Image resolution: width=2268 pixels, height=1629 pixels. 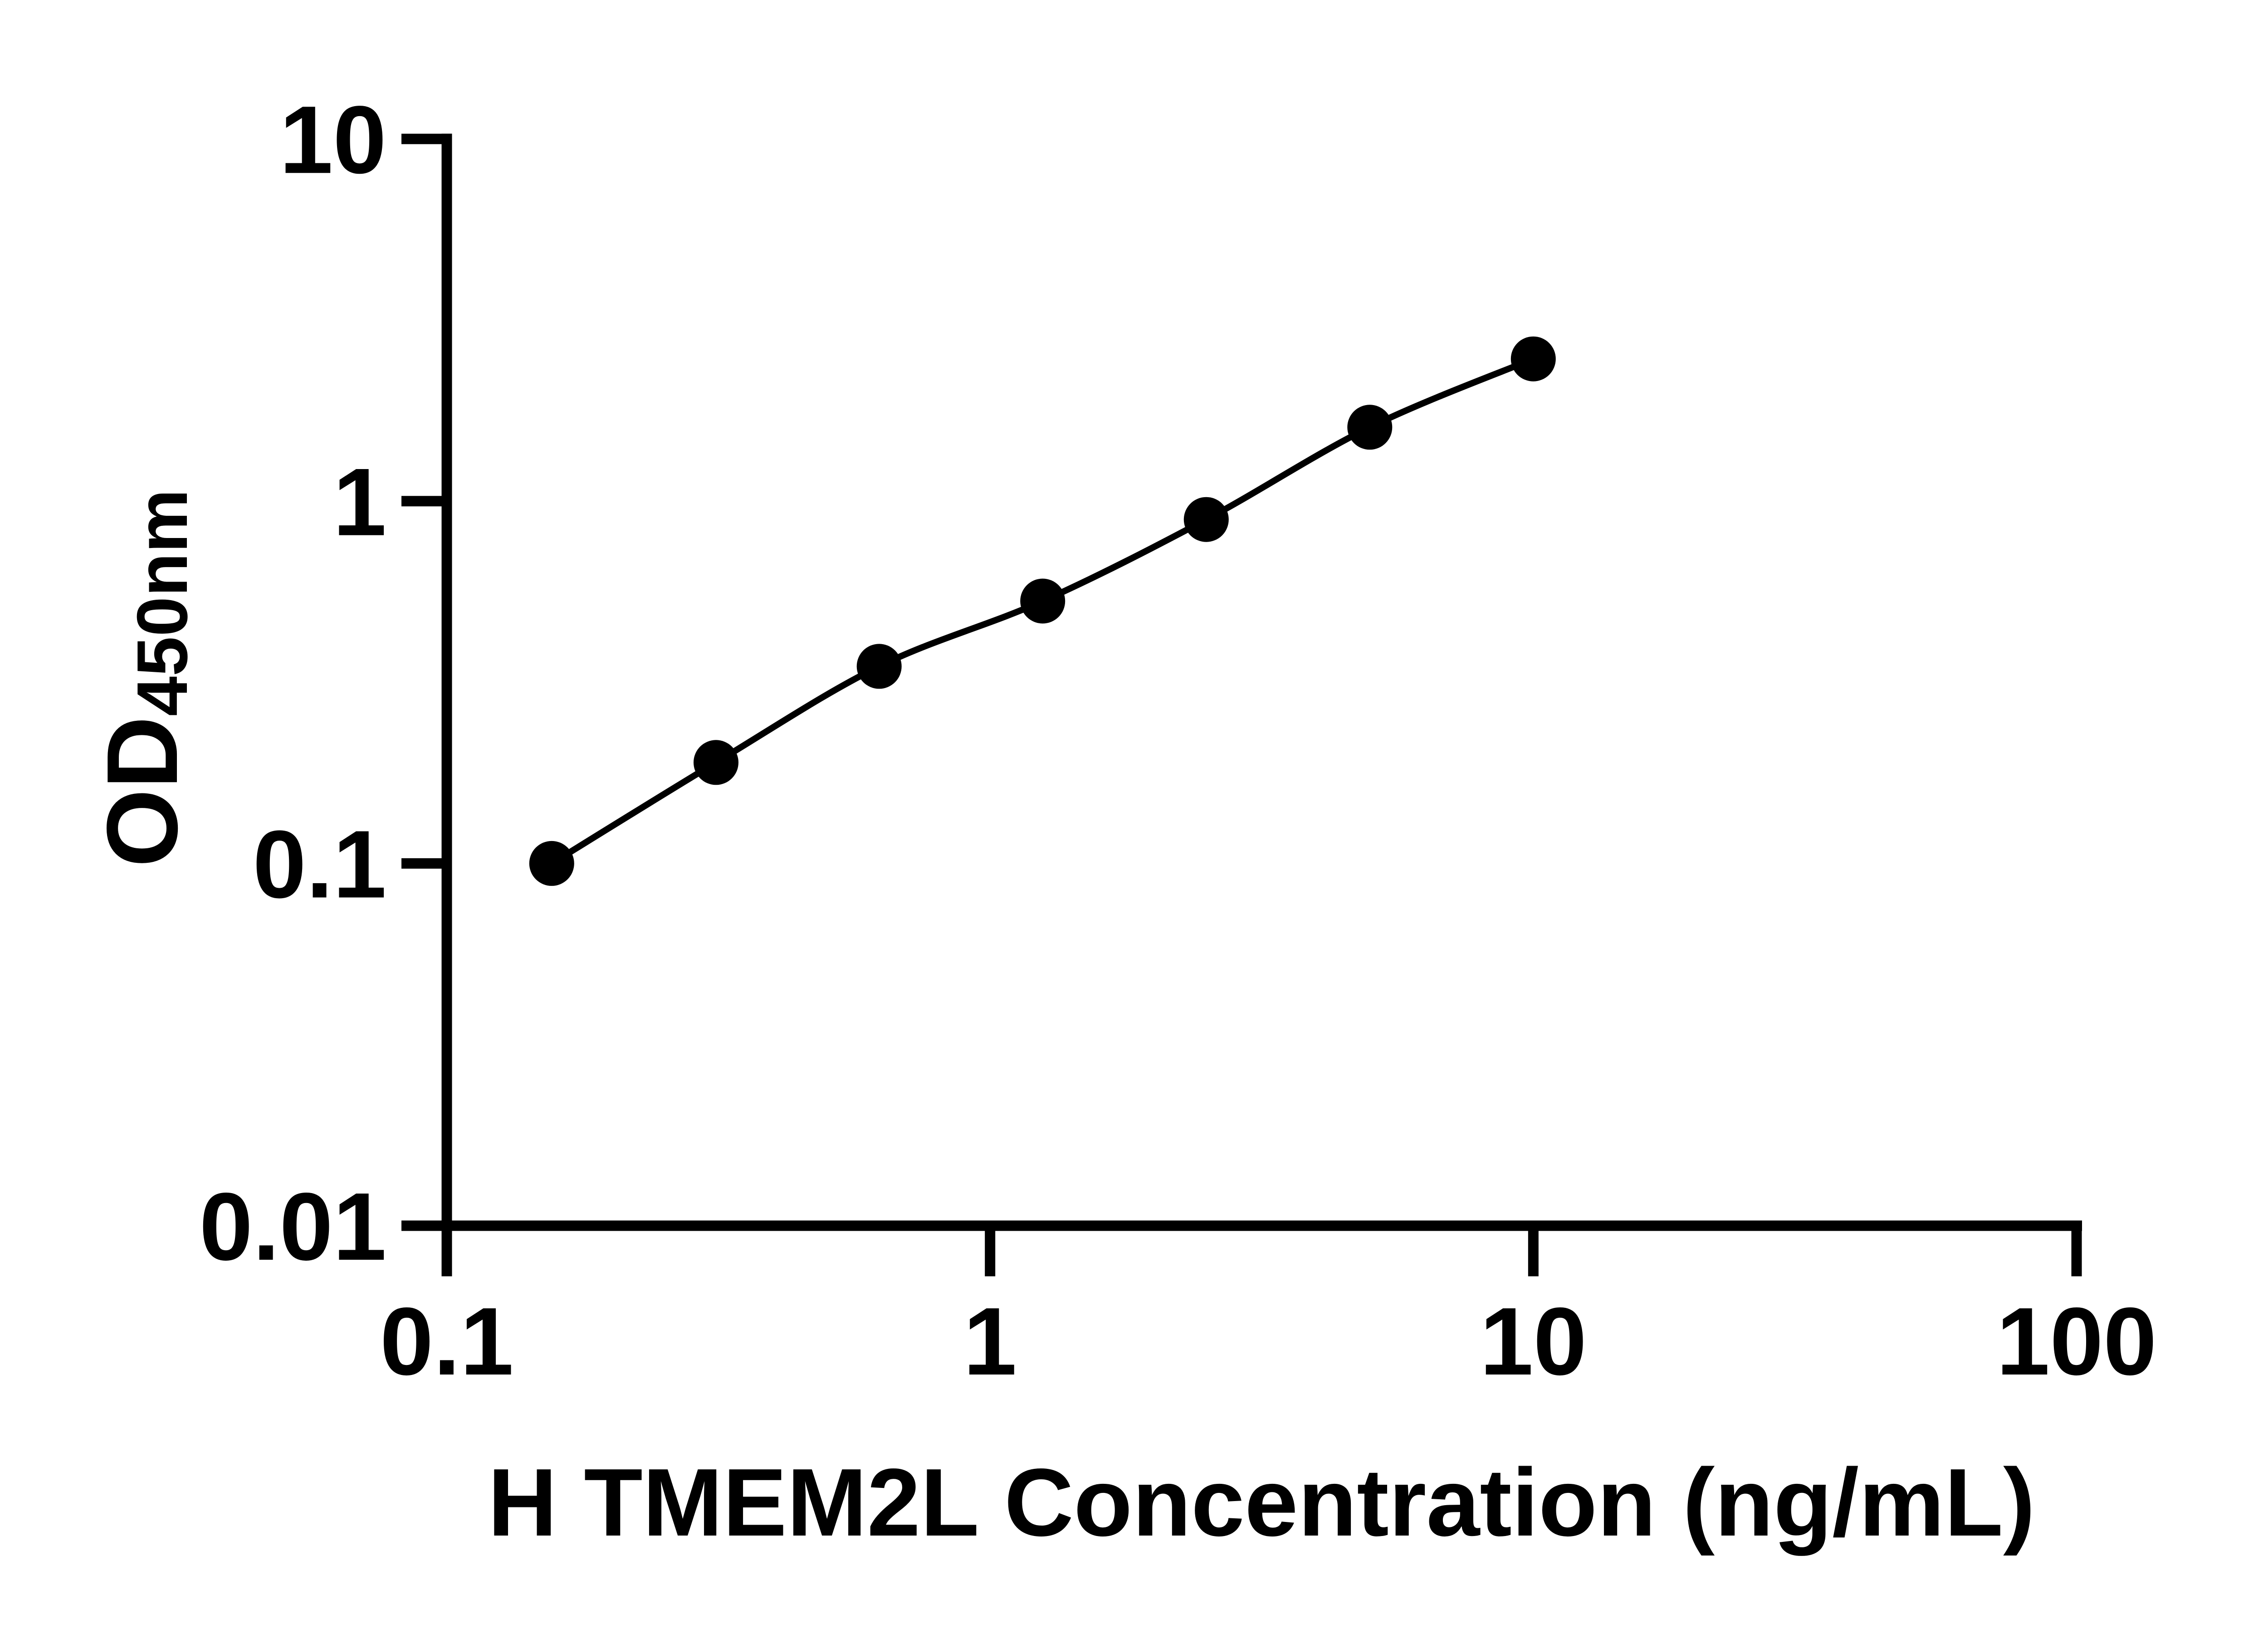 What do you see at coordinates (162, 602) in the screenshot?
I see `y-axis-title-subscript: 450nm` at bounding box center [162, 602].